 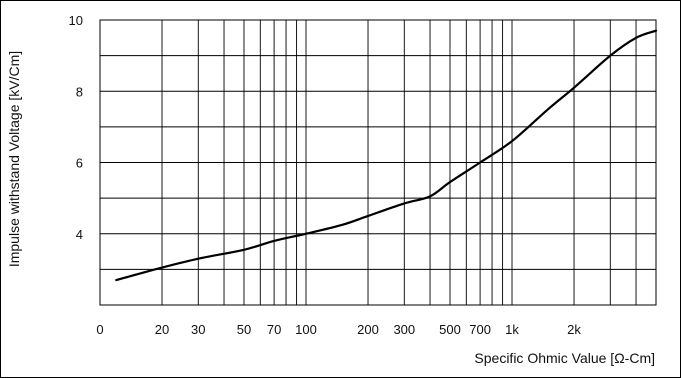 I want to click on x-tick-label: 0, so click(x=99, y=329).